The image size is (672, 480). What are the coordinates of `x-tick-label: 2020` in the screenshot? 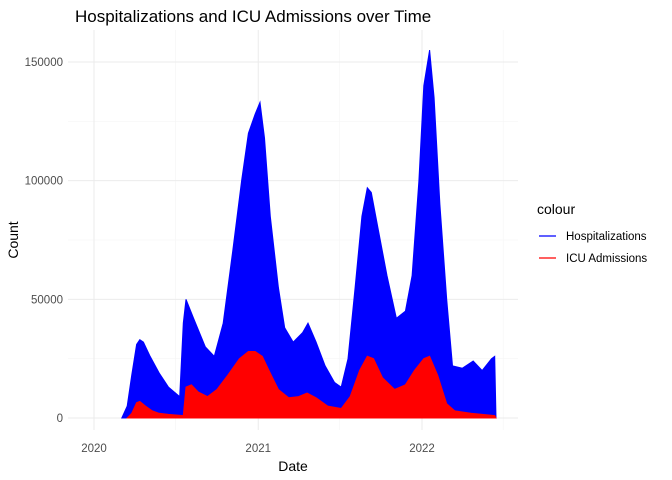 It's located at (94, 449).